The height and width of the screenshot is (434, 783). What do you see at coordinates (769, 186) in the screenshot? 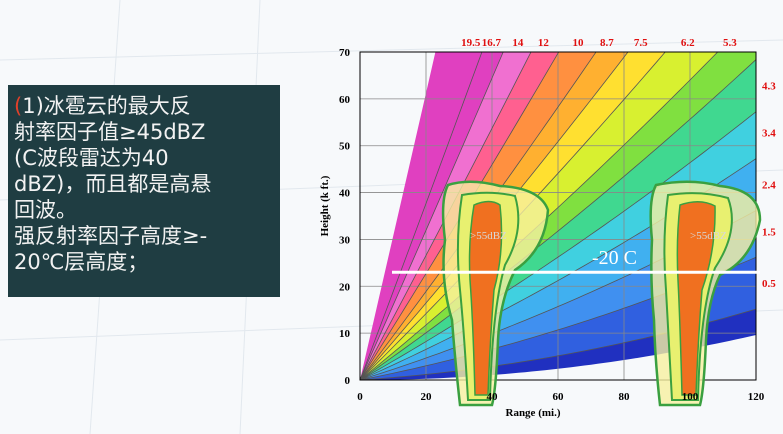
I see `angle-label: 2.4` at bounding box center [769, 186].